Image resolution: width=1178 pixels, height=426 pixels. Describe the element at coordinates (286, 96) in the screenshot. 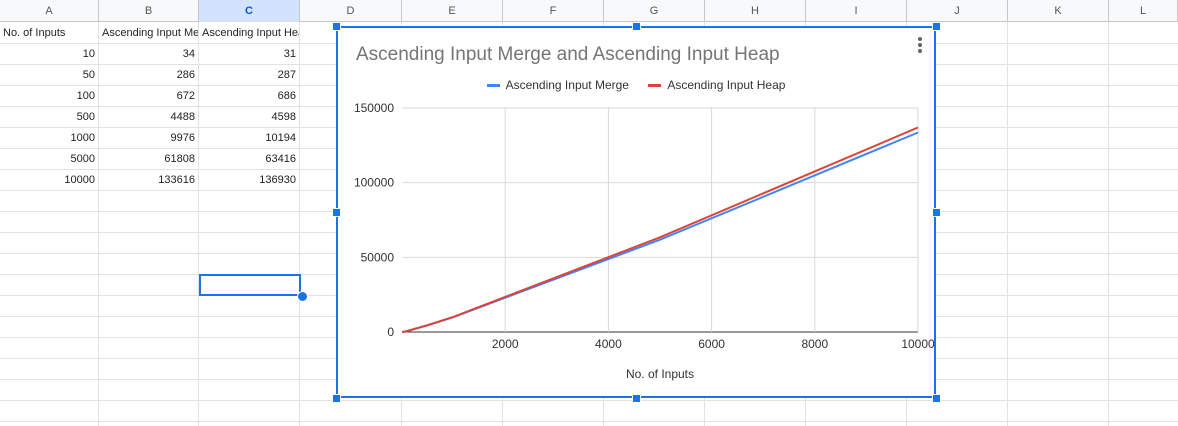

I see `table-cell: 686` at that location.